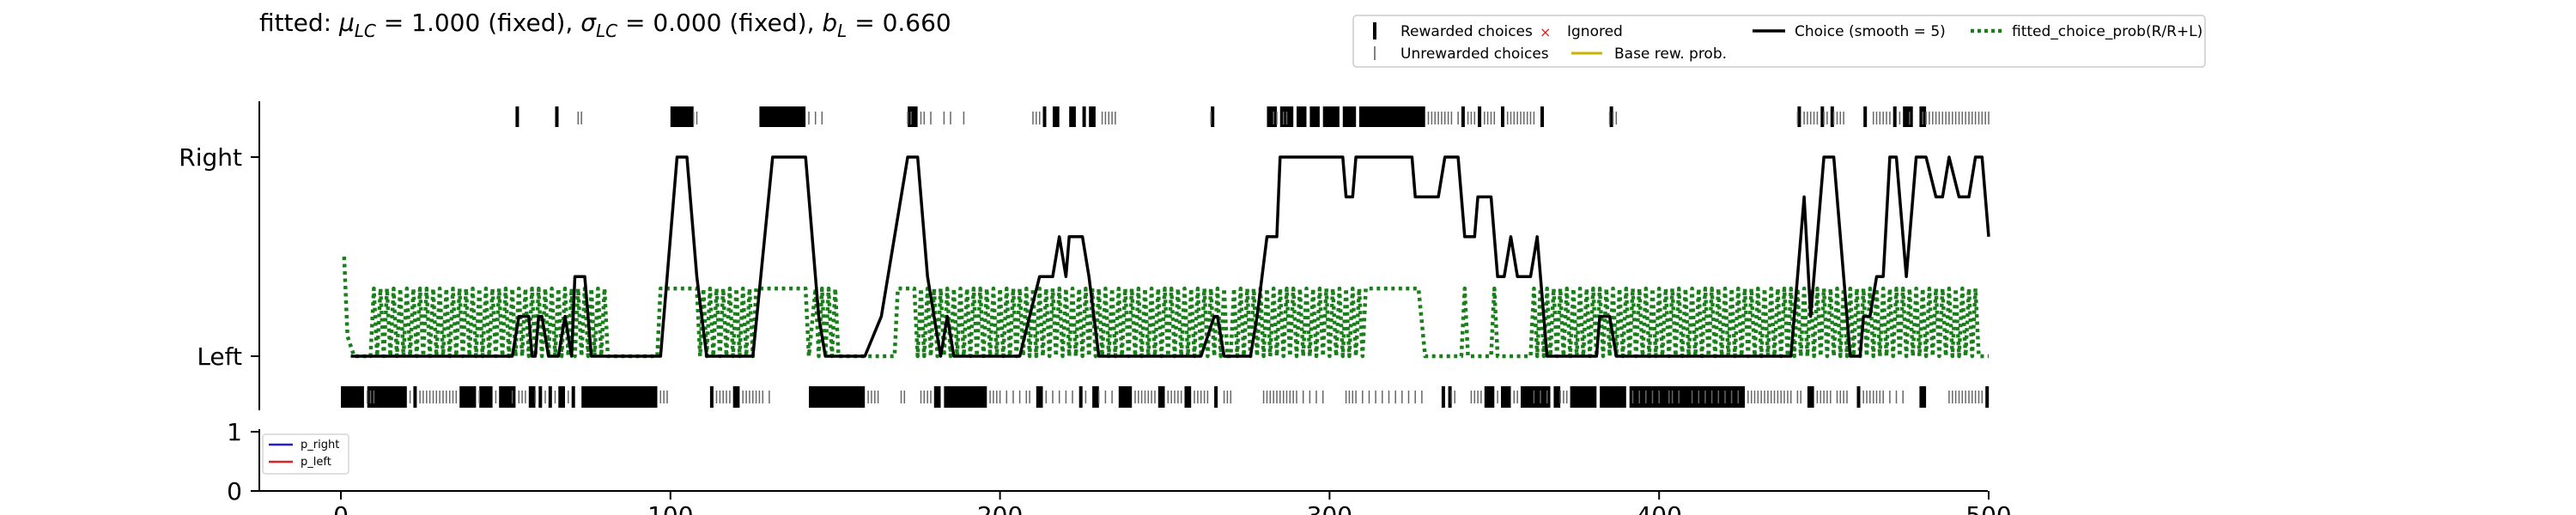  What do you see at coordinates (1119, 466) in the screenshot?
I see `bottom-axes: 1 0 0 100 200 300 400 500 p_right p_left` at bounding box center [1119, 466].